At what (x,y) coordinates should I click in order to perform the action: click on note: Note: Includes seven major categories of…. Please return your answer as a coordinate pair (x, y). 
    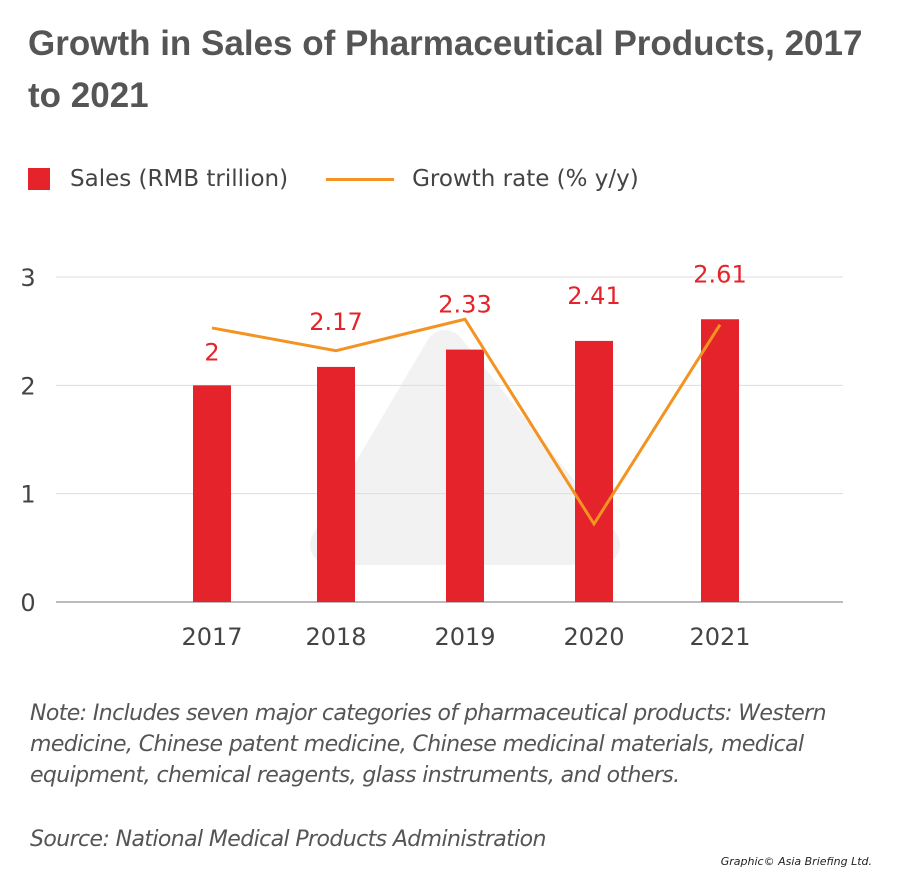
    Looking at the image, I should click on (428, 744).